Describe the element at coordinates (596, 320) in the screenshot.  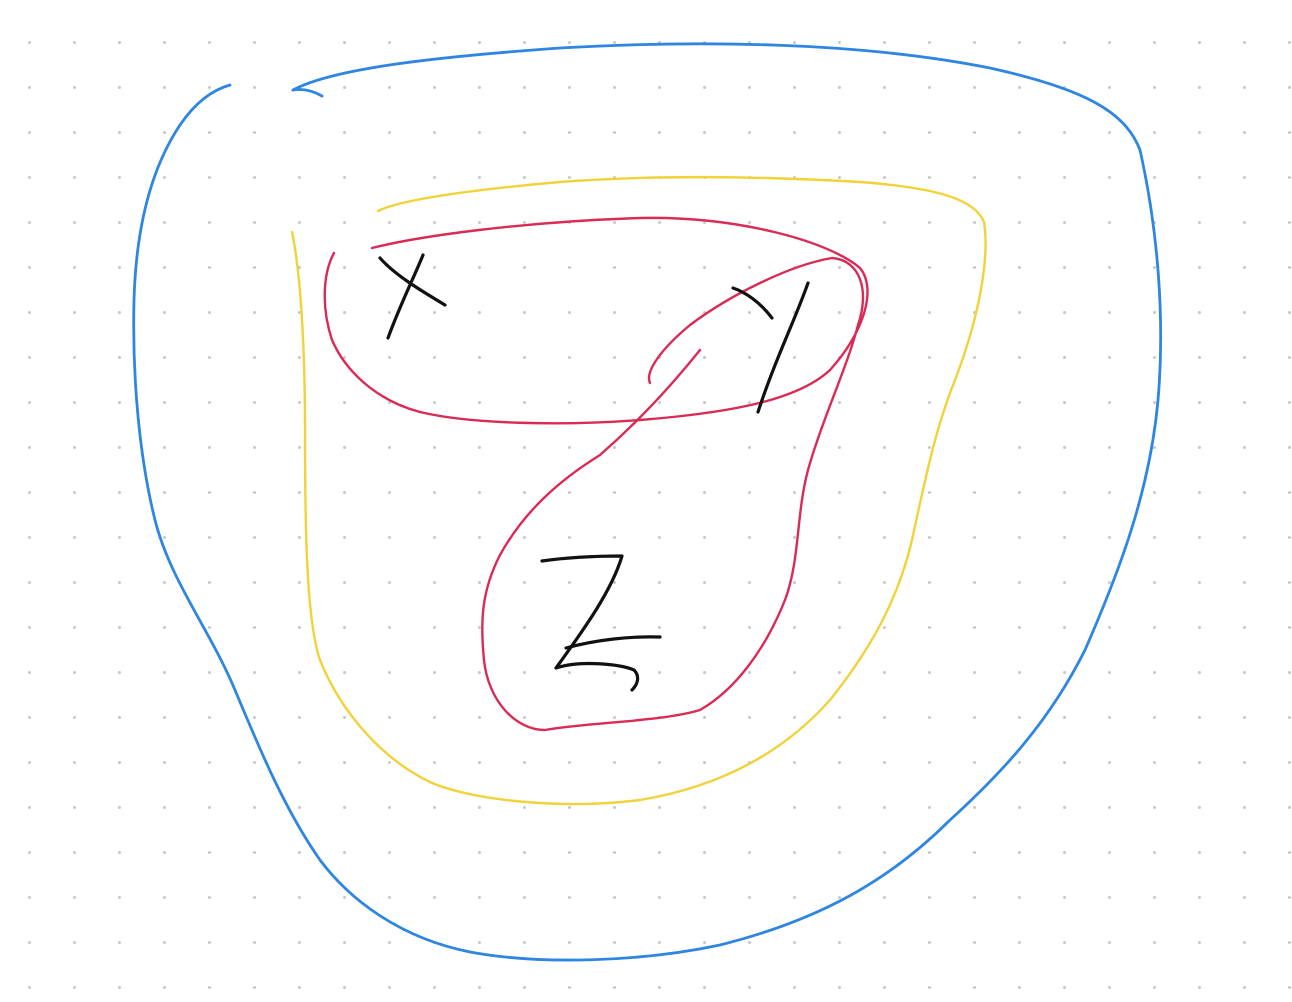
I see `red-xy-ellipse` at that location.